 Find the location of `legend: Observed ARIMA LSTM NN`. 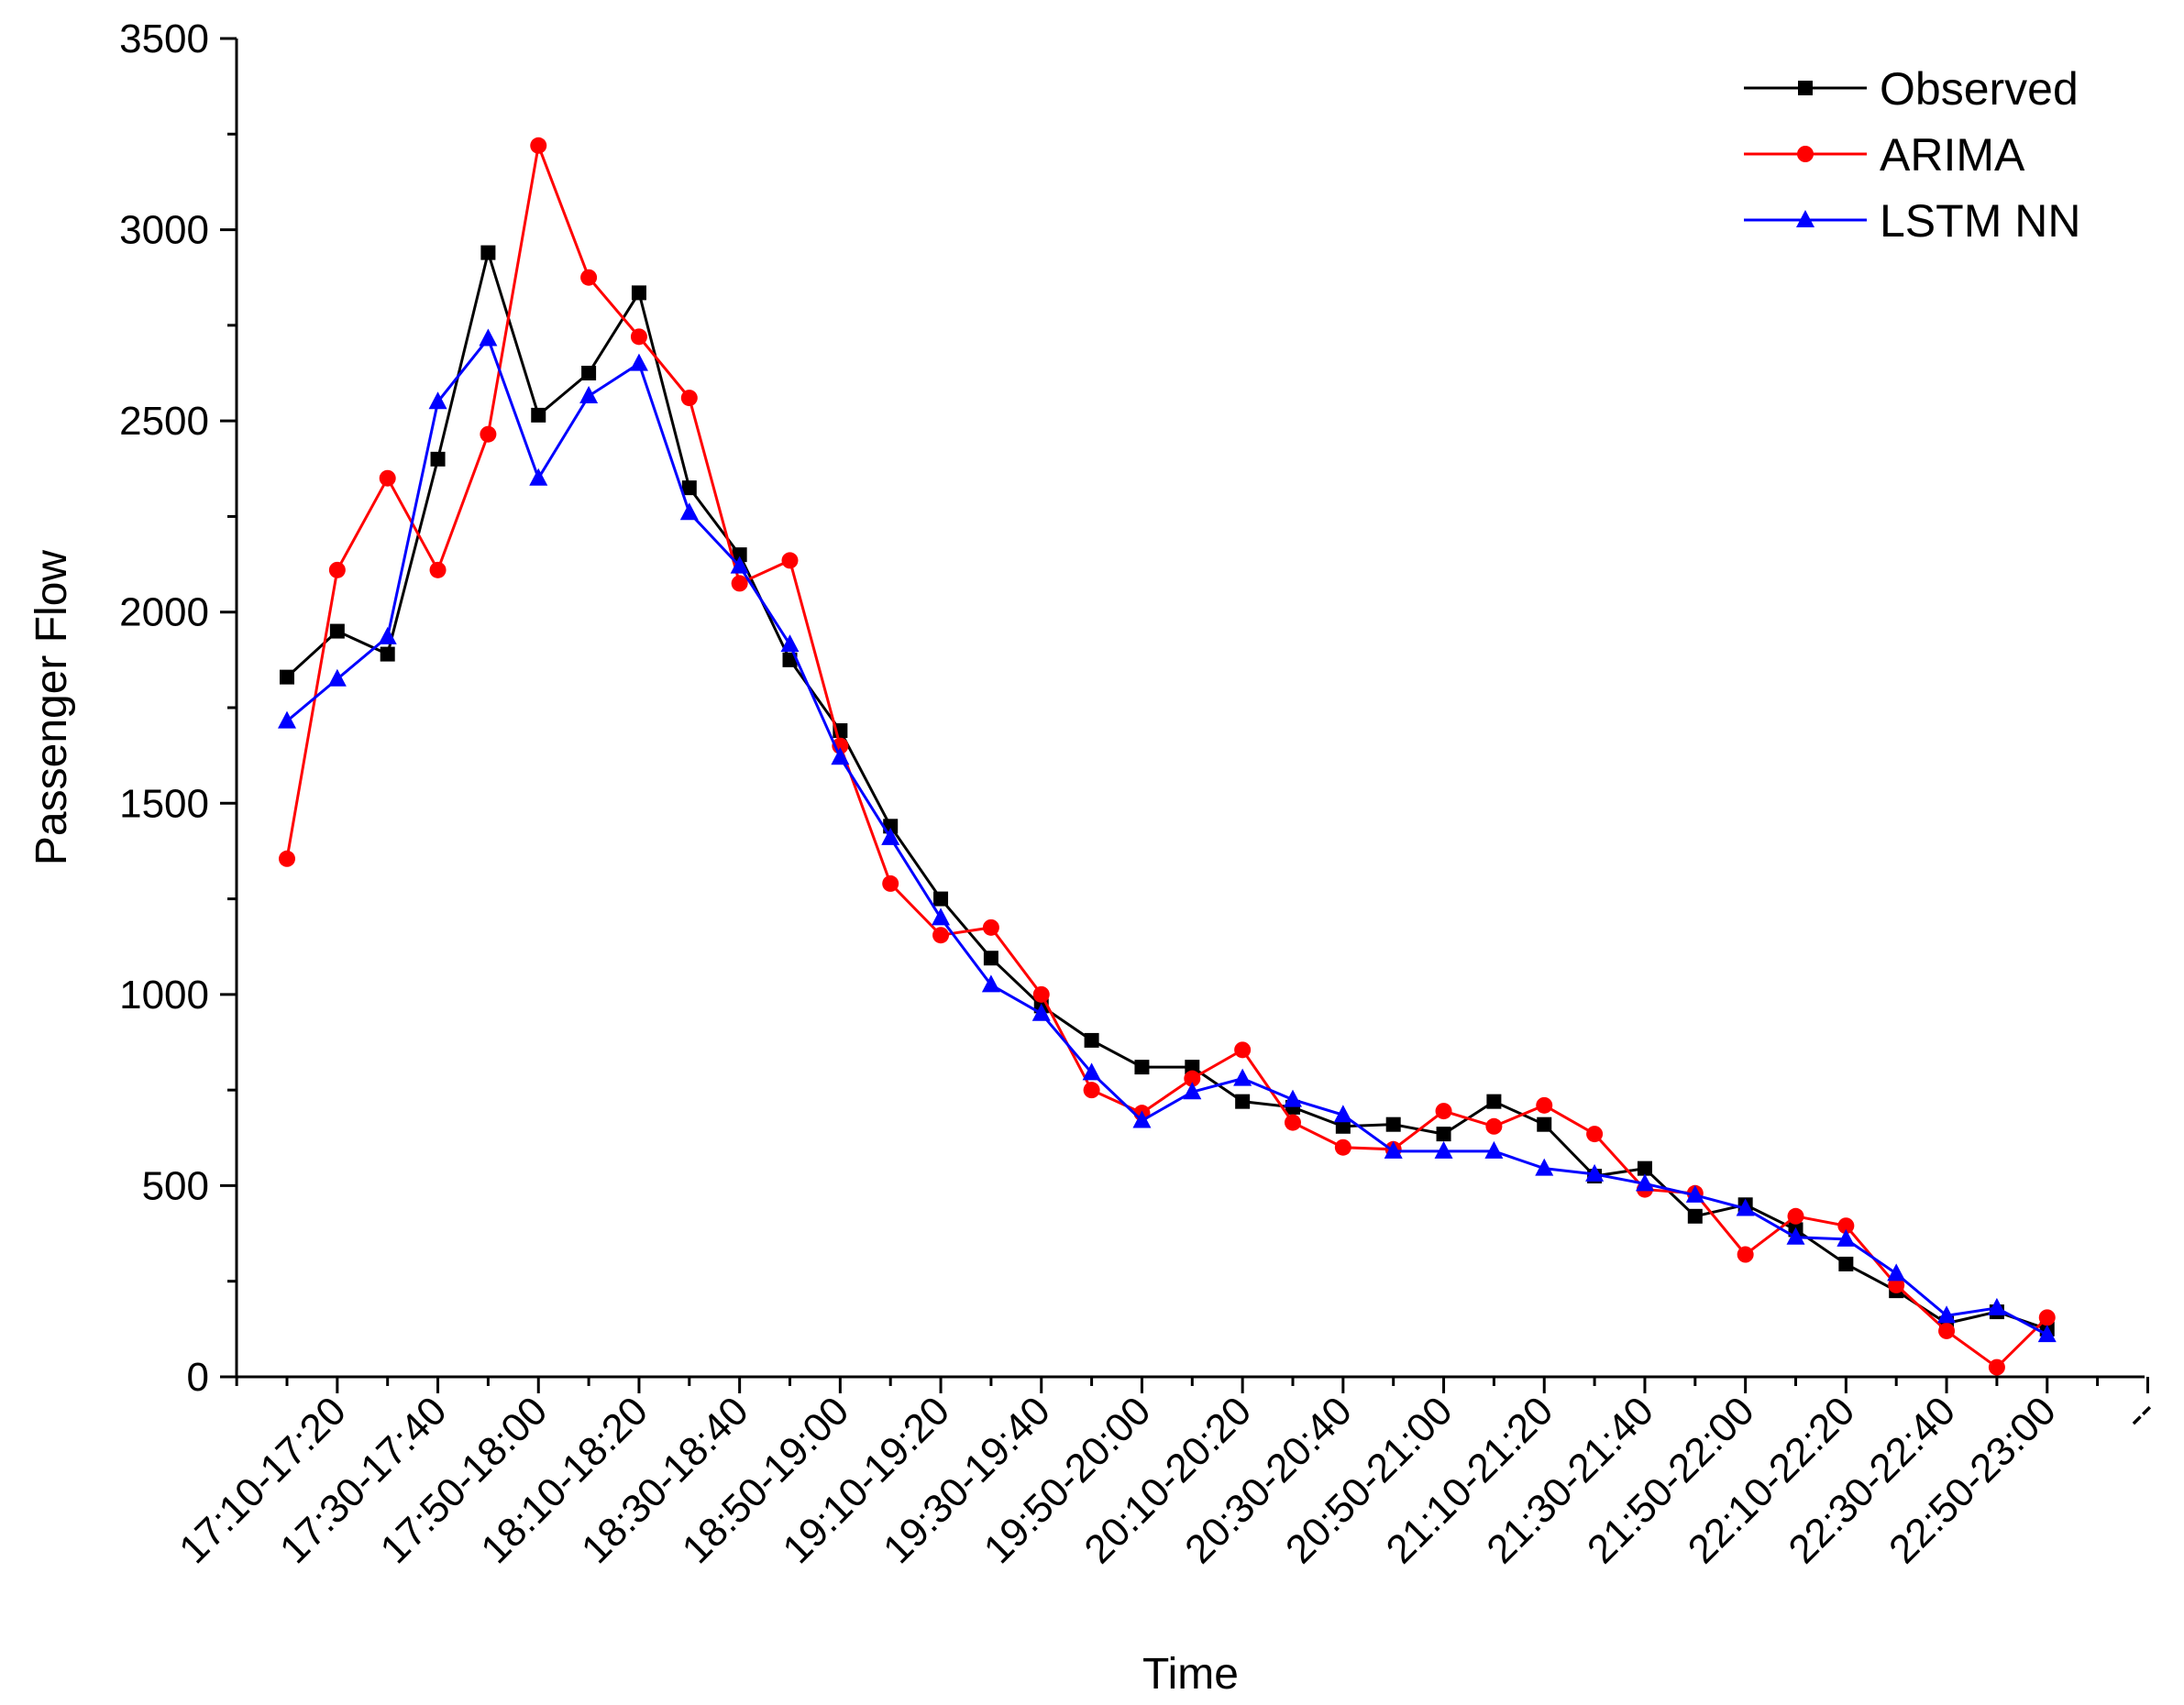

legend: Observed ARIMA LSTM NN is located at coordinates (1912, 155).